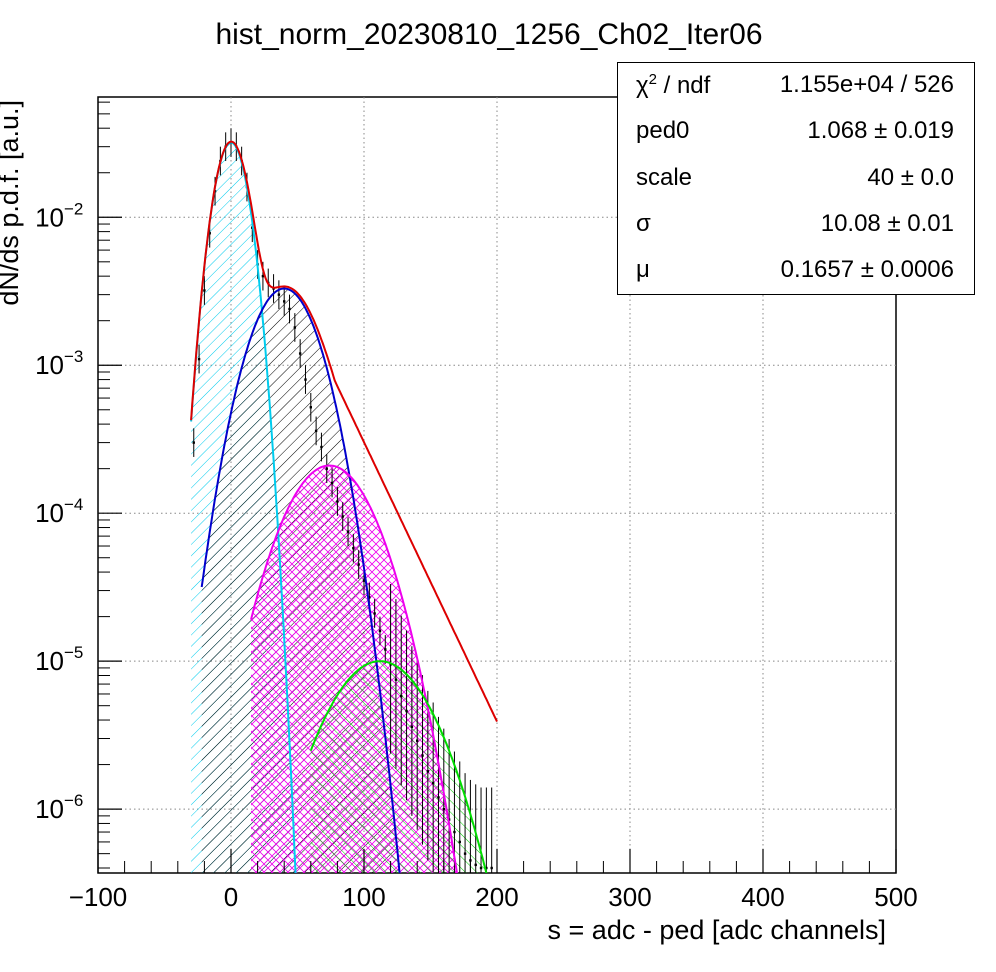 The height and width of the screenshot is (972, 996). I want to click on y-tick-exponent: −6, so click(73, 800).